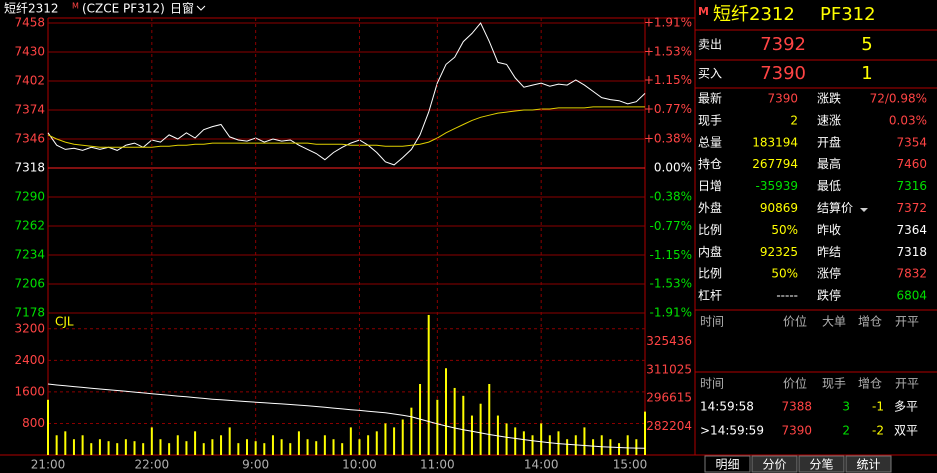  What do you see at coordinates (829, 98) in the screenshot?
I see `quote-label: 涨跌` at bounding box center [829, 98].